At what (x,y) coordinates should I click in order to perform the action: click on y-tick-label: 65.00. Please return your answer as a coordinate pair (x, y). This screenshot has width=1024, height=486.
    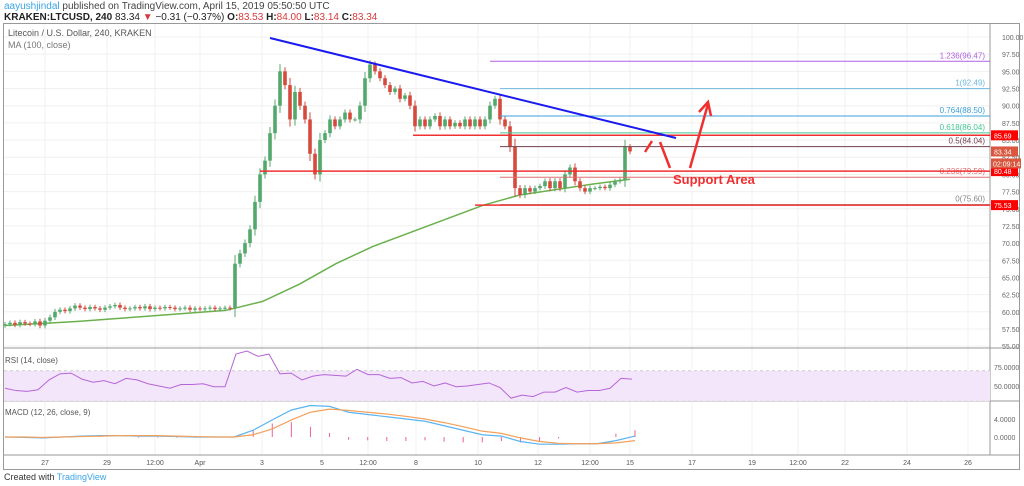
    Looking at the image, I should click on (1011, 278).